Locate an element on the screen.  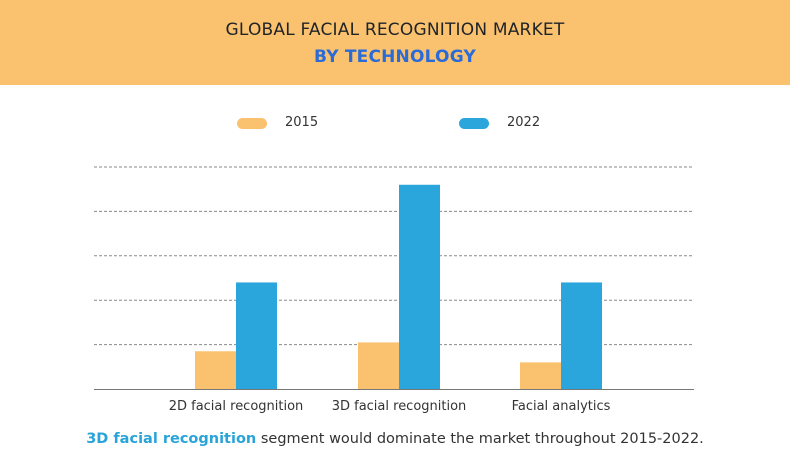
legend-label-2022: 2022 is located at coordinates (524, 122).